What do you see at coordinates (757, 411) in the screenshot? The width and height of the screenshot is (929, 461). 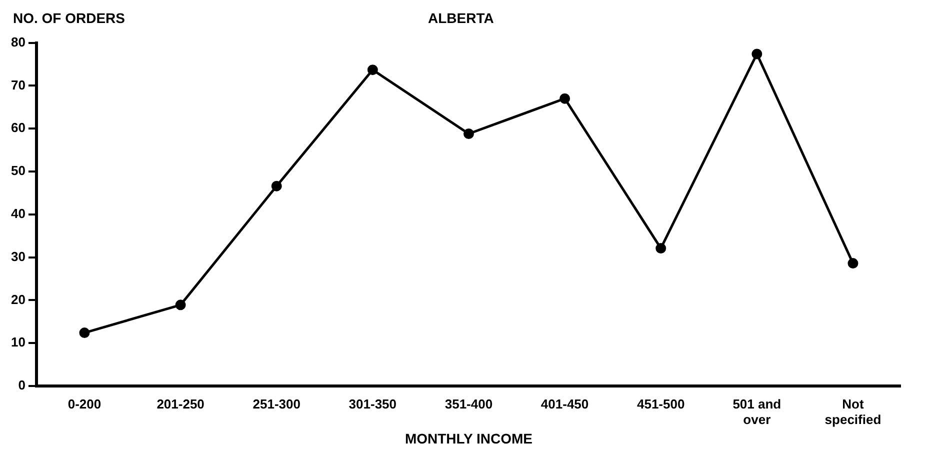 I see `x-tick-label: 501 and over` at bounding box center [757, 411].